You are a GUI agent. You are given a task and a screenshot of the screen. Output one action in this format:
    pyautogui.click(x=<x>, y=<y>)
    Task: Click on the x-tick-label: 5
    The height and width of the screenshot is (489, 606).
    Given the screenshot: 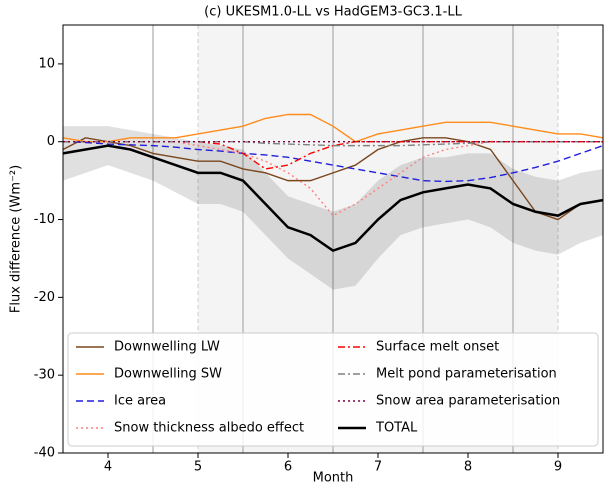 What is the action you would take?
    pyautogui.click(x=198, y=467)
    